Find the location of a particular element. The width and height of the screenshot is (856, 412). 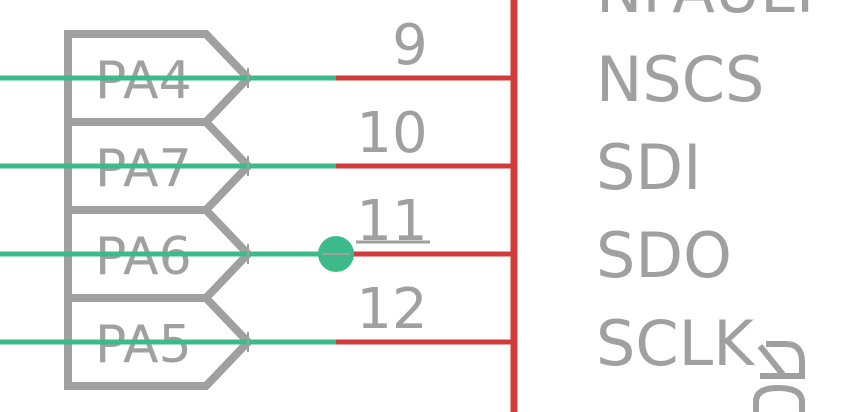

port-outline-pa5 is located at coordinates (159, 342).